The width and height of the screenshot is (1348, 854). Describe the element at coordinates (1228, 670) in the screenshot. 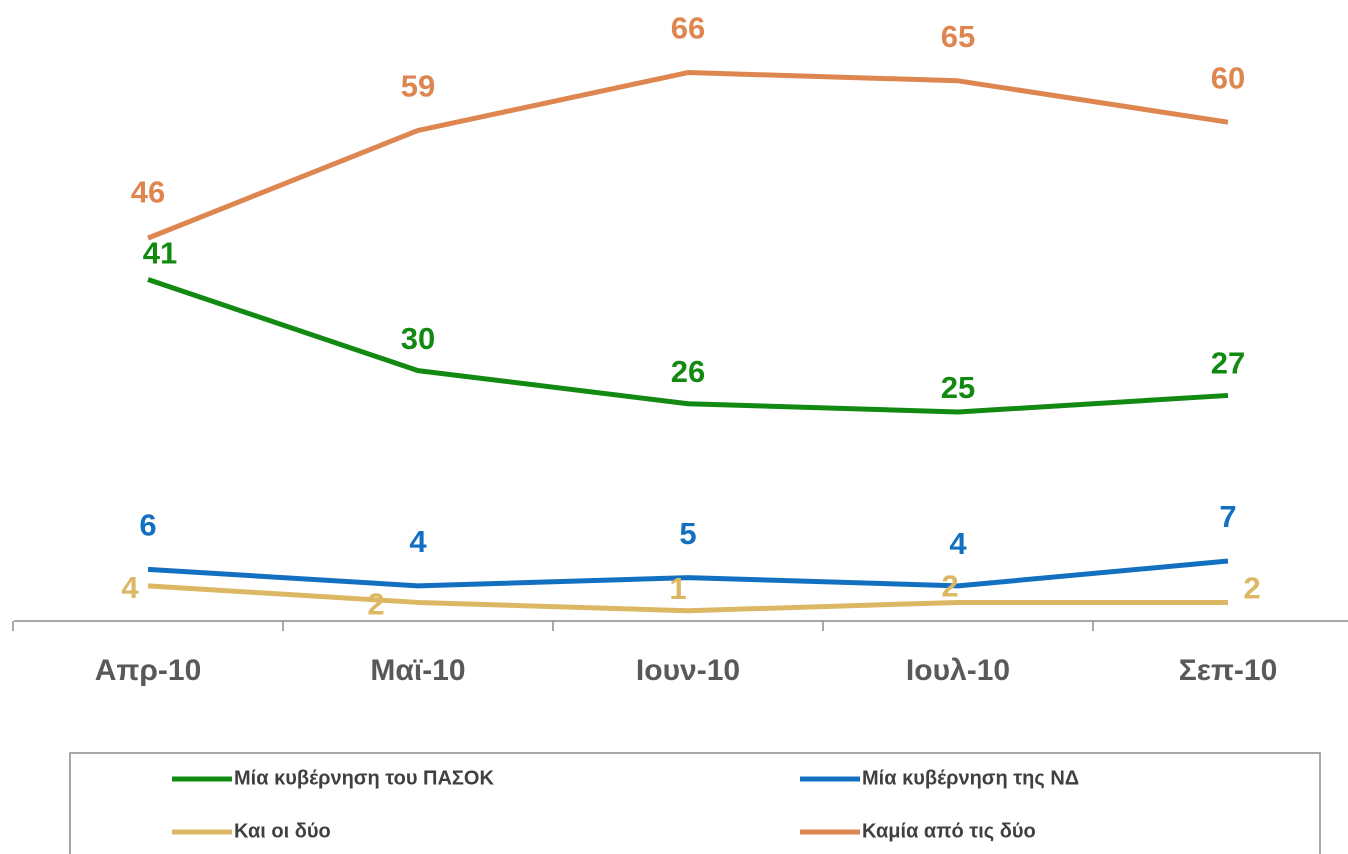

I see `x-tick-label: Σεπ-10` at that location.